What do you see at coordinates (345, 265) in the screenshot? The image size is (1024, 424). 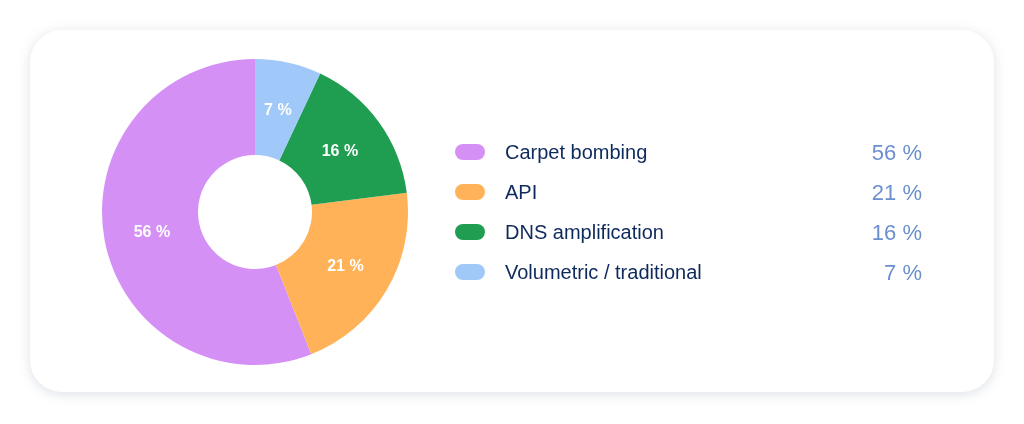 I see `data-label: 21 %` at bounding box center [345, 265].